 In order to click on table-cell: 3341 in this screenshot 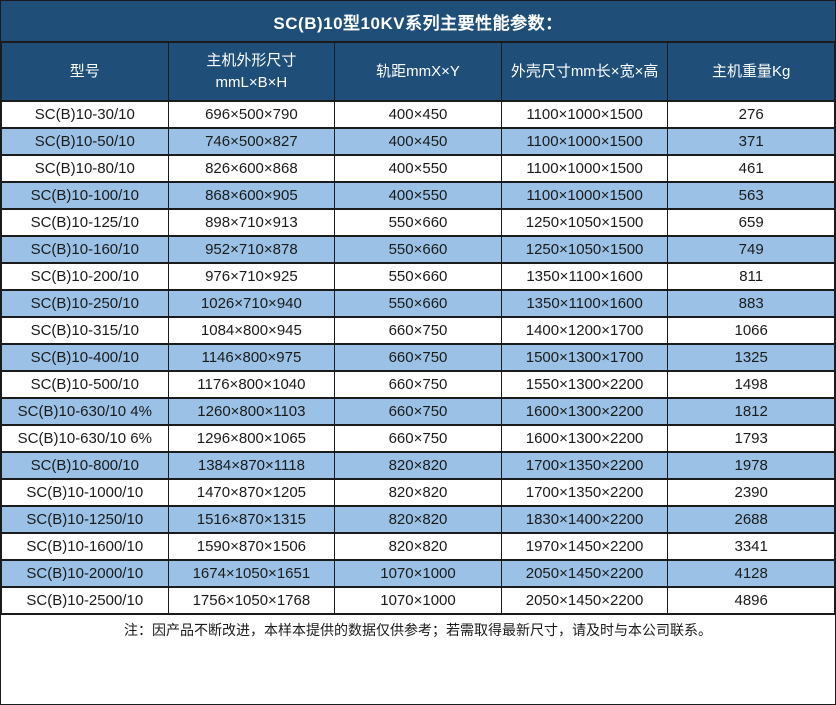, I will do `click(751, 546)`.